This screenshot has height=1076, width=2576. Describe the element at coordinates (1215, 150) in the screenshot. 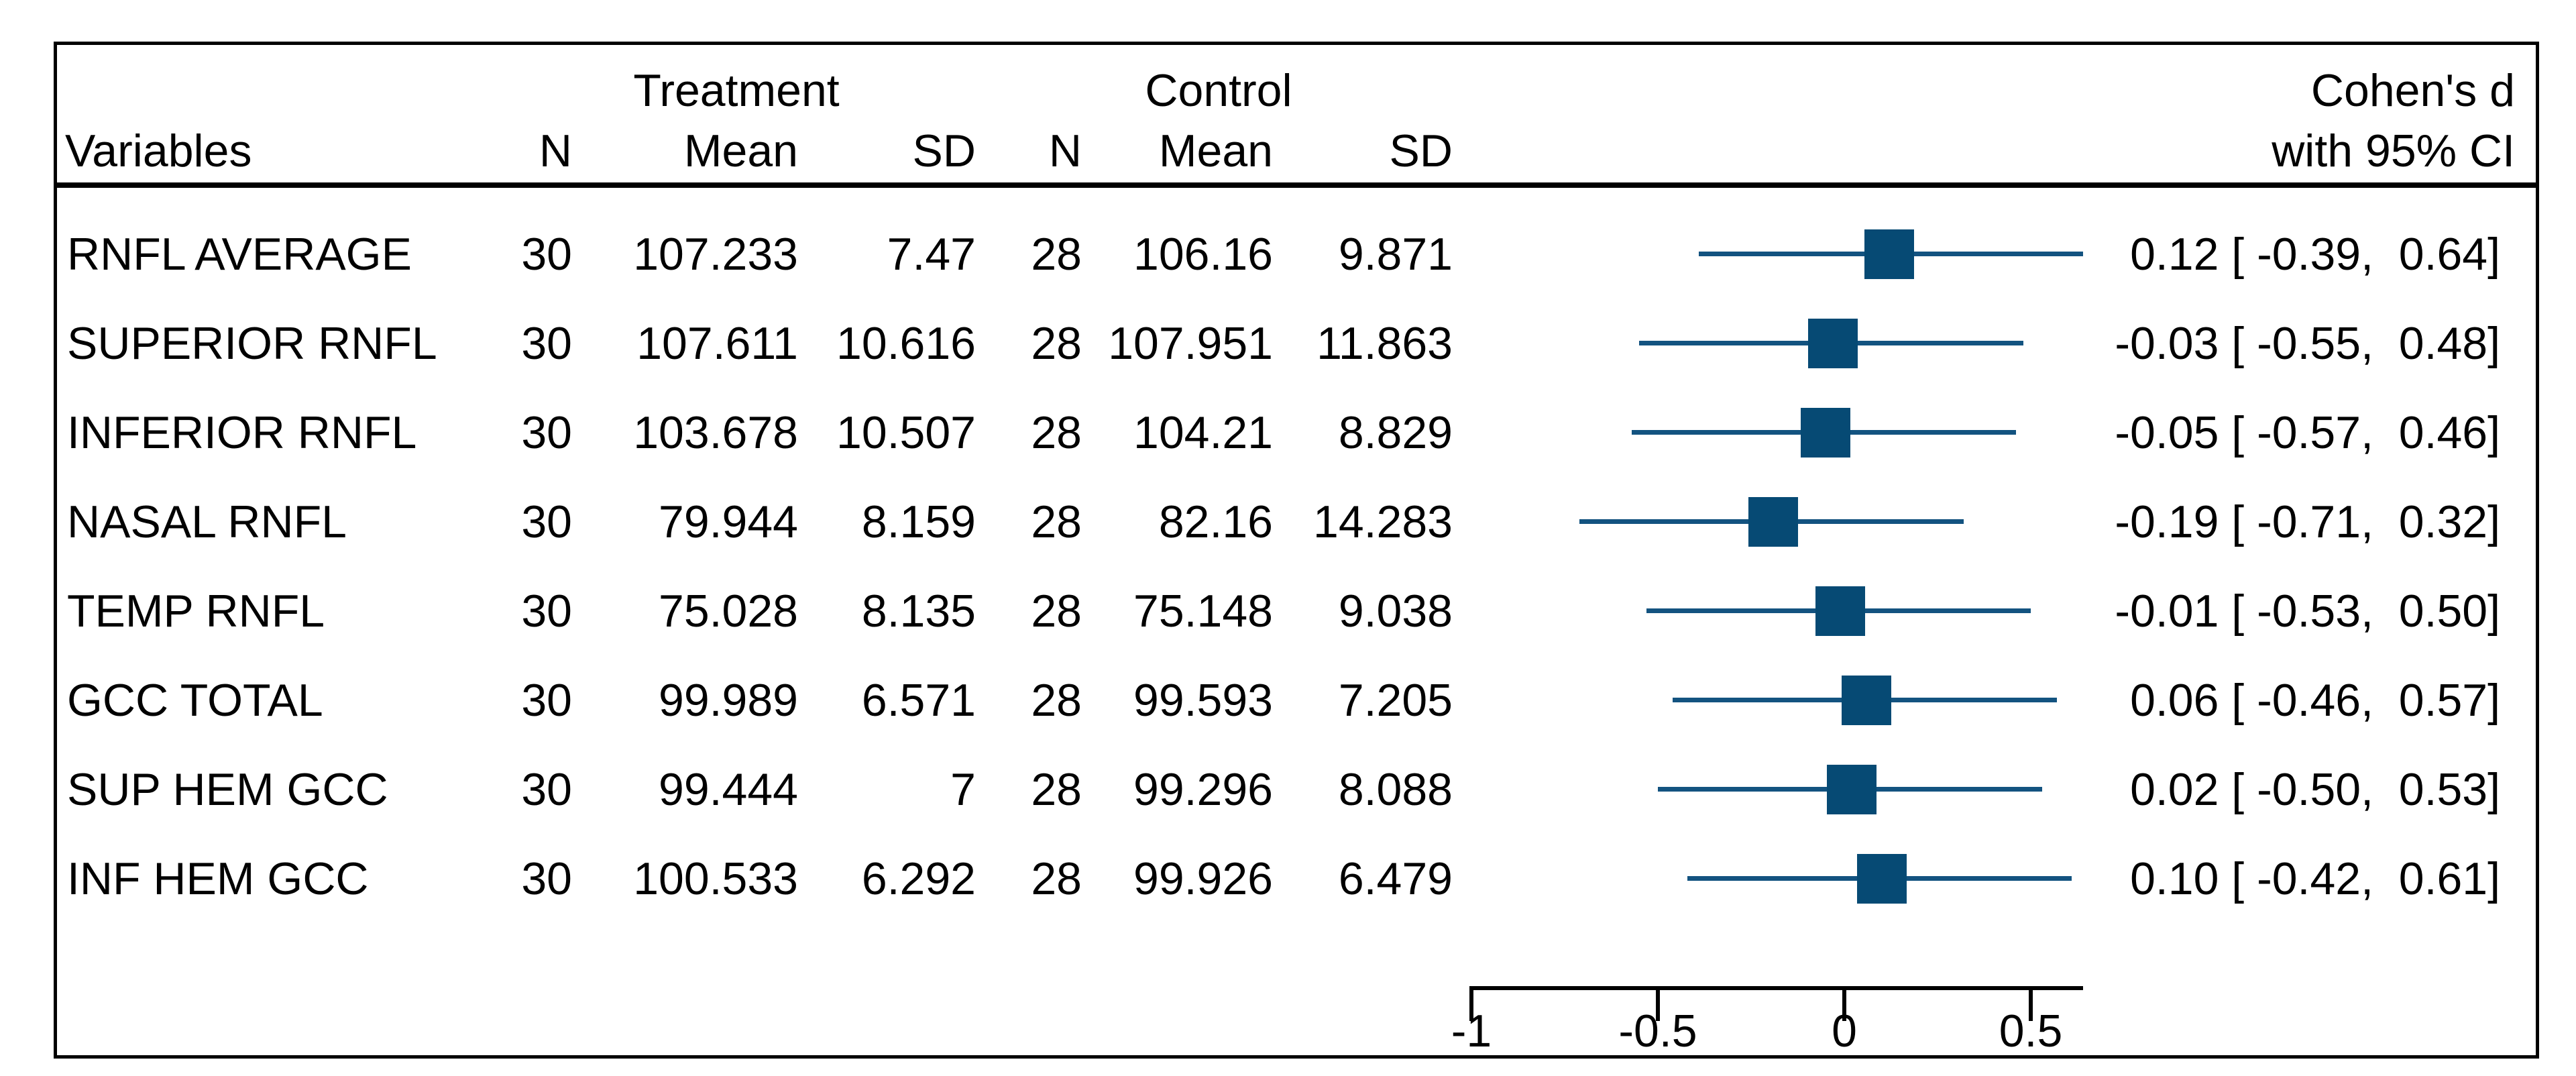

I see `control-mean-column-header: Mean` at that location.